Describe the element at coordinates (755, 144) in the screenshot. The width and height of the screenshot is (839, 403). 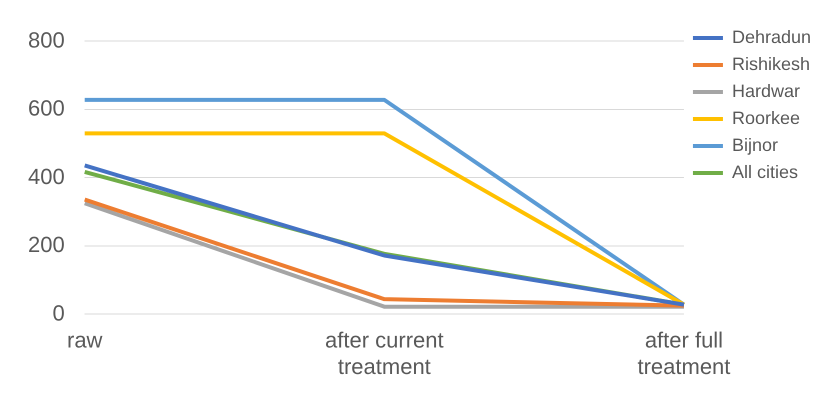
I see `legend-label: Bijnor` at that location.